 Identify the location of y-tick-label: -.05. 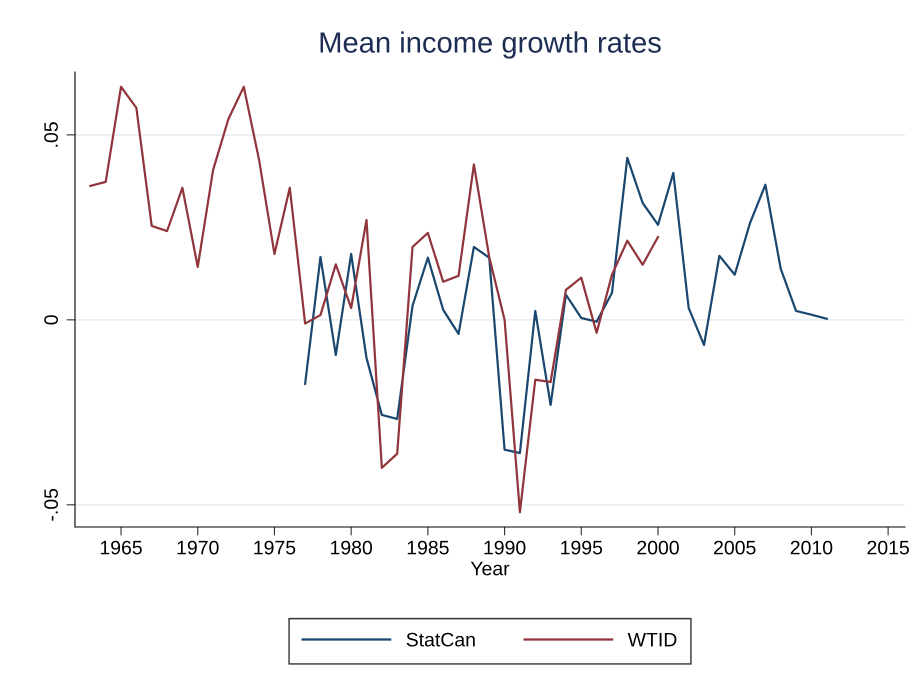
(51, 504).